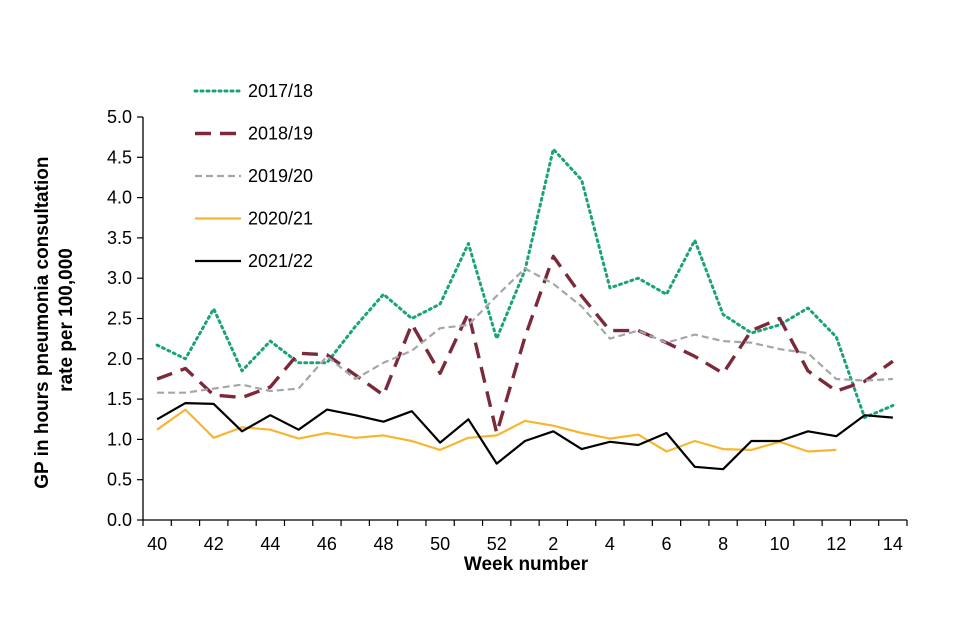 The image size is (960, 640). I want to click on y-tick-label: 2.0, so click(119, 359).